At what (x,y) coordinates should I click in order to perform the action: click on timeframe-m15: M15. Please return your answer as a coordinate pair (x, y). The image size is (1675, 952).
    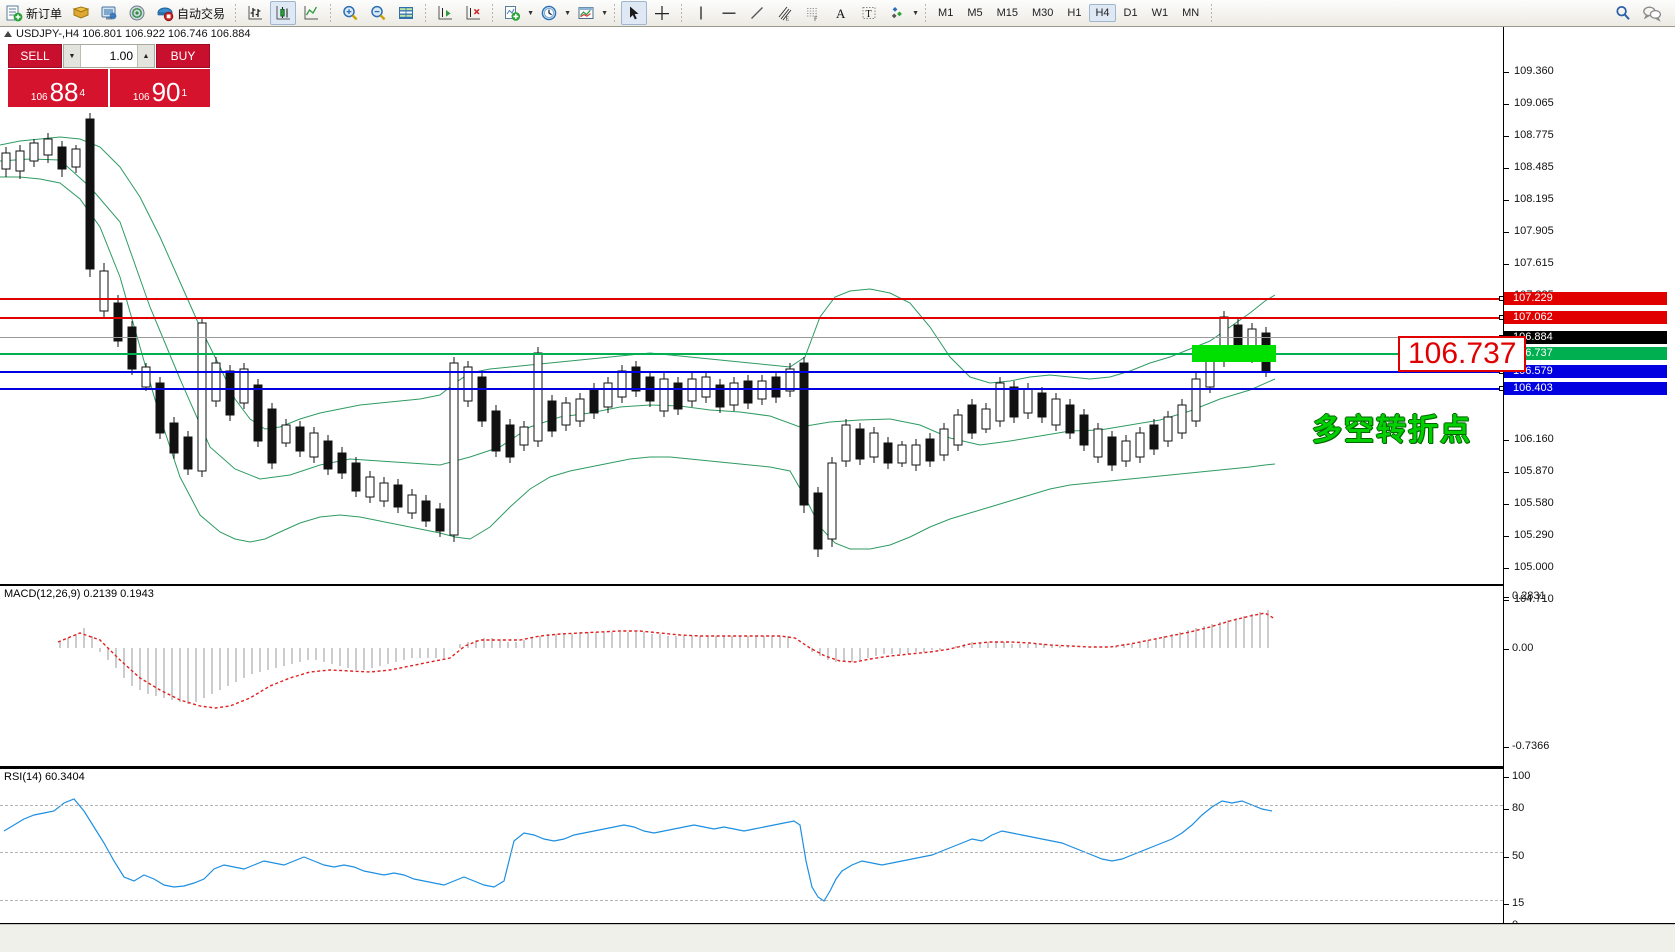
    Looking at the image, I should click on (1007, 13).